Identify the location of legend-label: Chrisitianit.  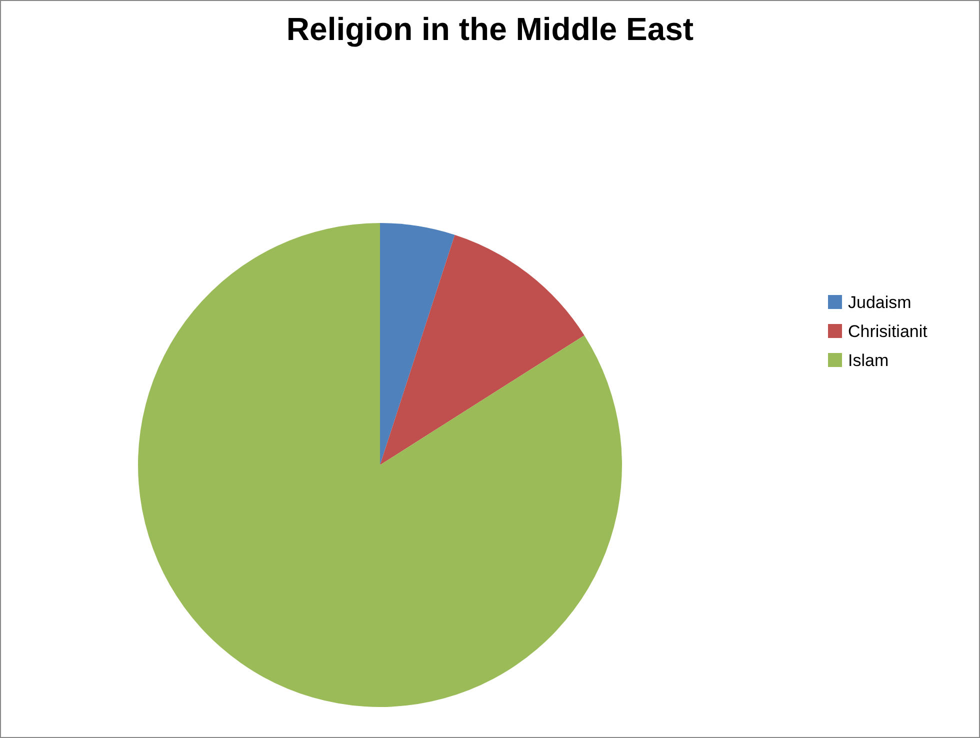
(888, 331).